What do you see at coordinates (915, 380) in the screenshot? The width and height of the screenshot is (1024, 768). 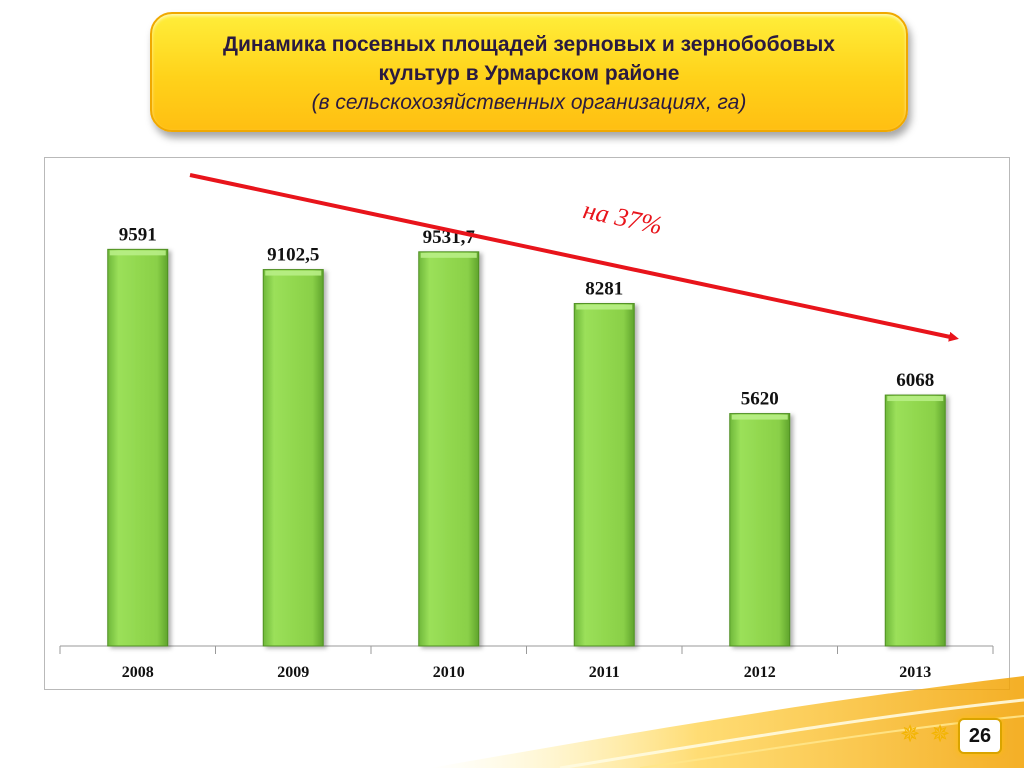 I see `data-label: 6068` at bounding box center [915, 380].